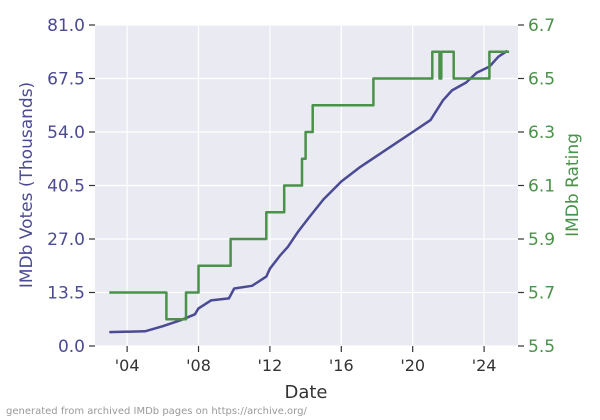  I want to click on left-tick-label: 81.0, so click(66, 26).